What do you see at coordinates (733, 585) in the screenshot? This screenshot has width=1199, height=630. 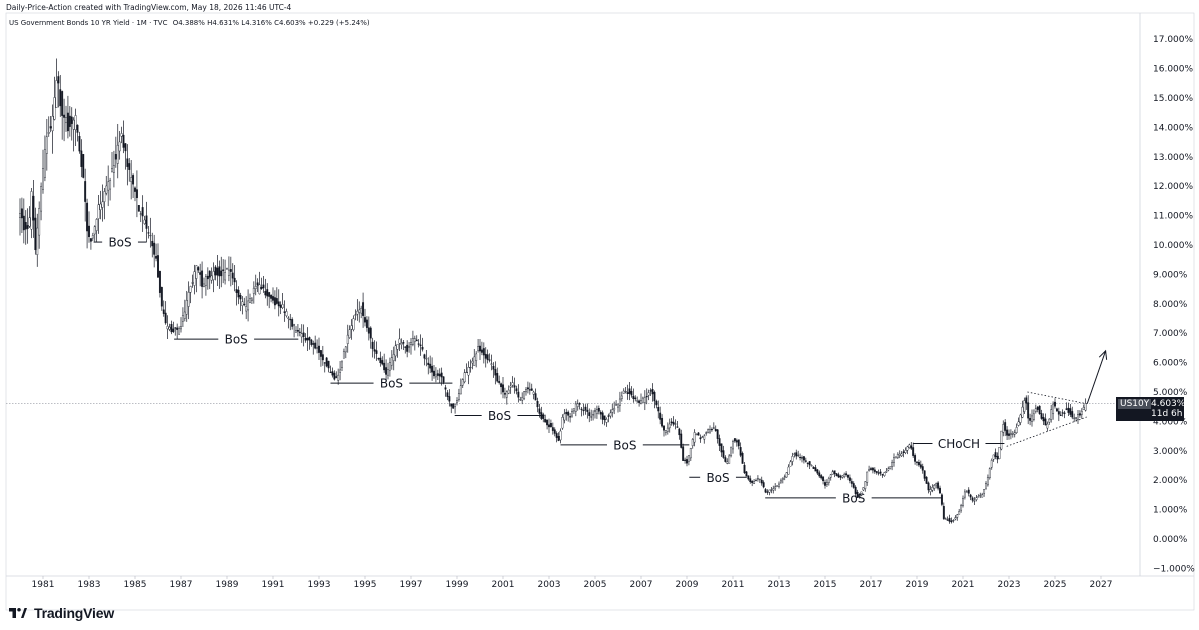 I see `x-tick-label: 2011` at bounding box center [733, 585].